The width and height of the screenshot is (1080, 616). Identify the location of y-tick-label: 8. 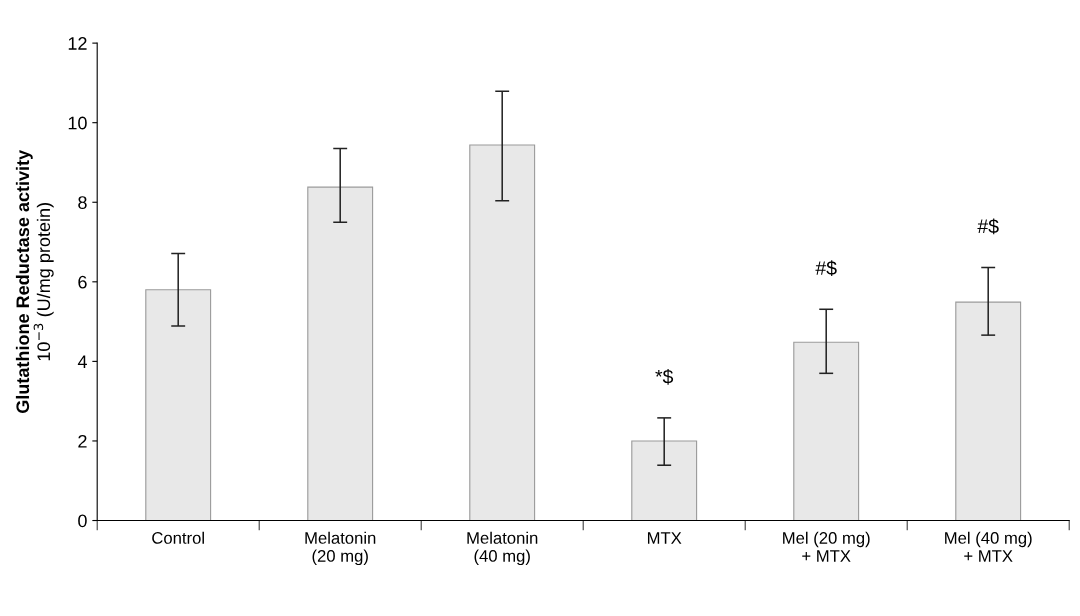
(82, 202).